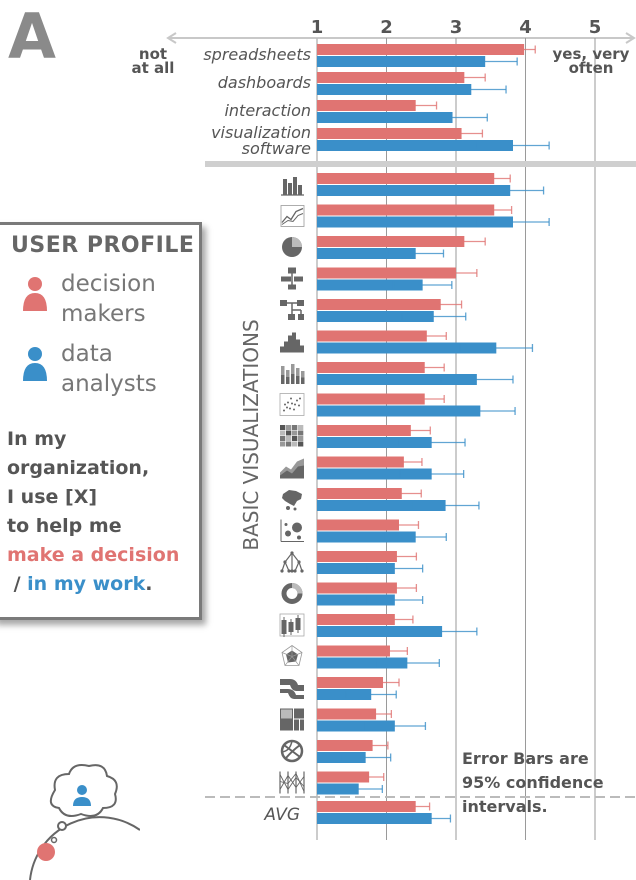 This screenshot has height=880, width=636. What do you see at coordinates (533, 782) in the screenshot?
I see `error-bar-note: Error Bars are 95% confidence intervals.` at bounding box center [533, 782].